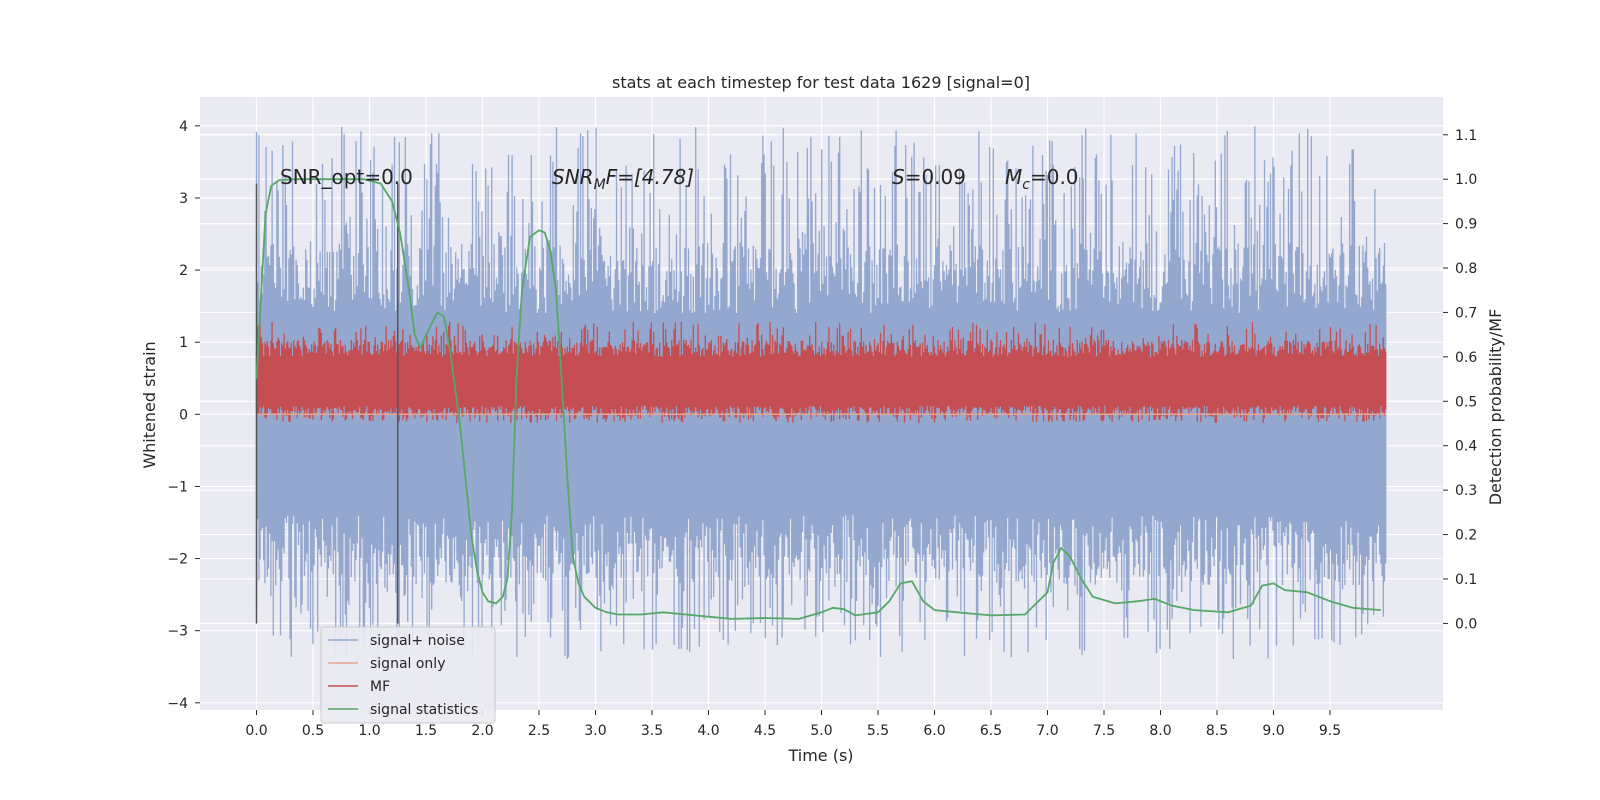 This screenshot has height=800, width=1600. Describe the element at coordinates (1466, 358) in the screenshot. I see `y2-tick-label-6: 0.6` at that location.